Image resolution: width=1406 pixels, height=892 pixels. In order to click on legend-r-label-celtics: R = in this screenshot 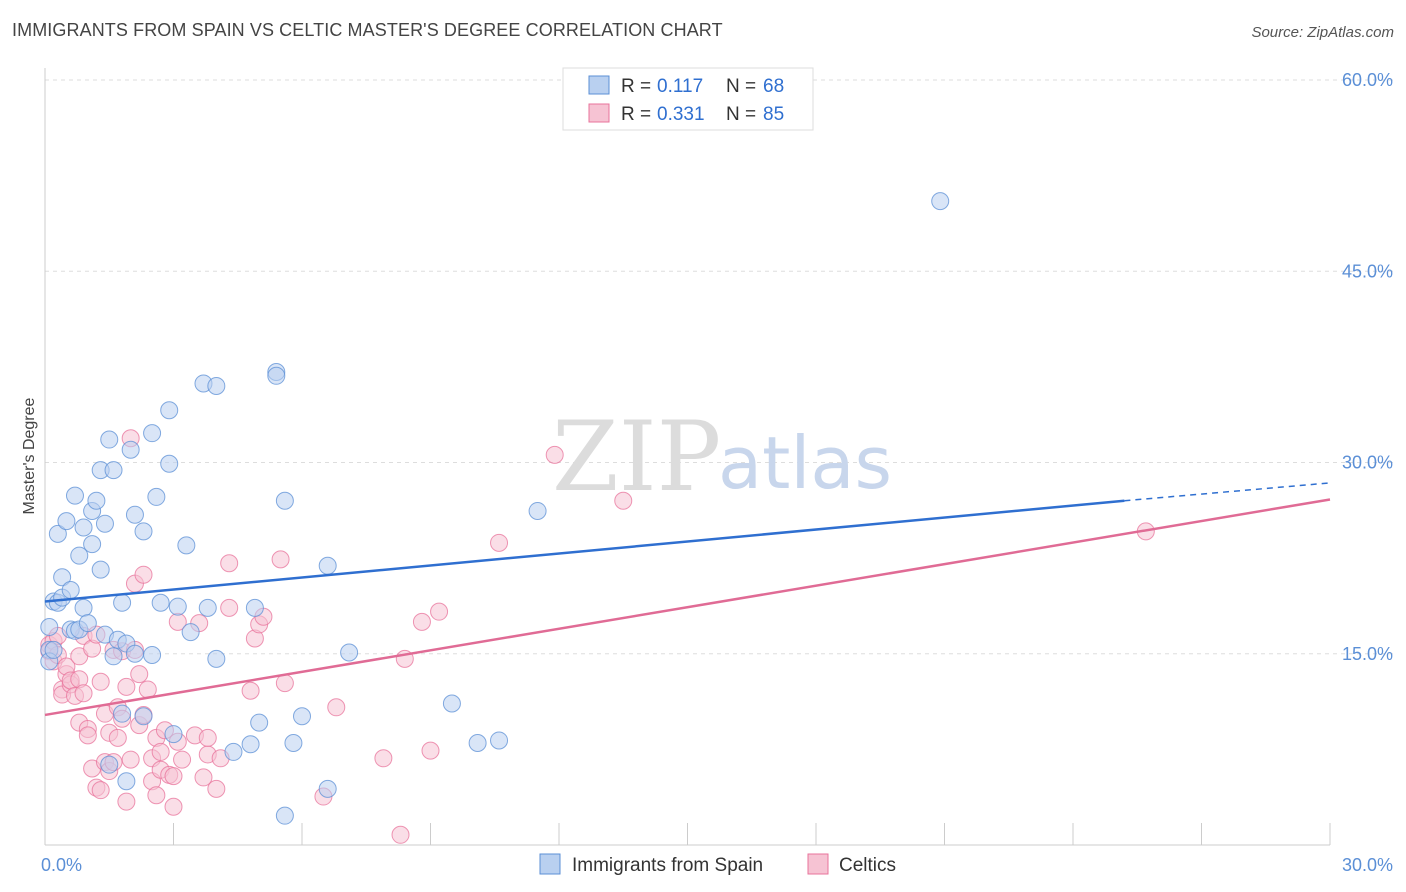, I will do `click(636, 114)`.